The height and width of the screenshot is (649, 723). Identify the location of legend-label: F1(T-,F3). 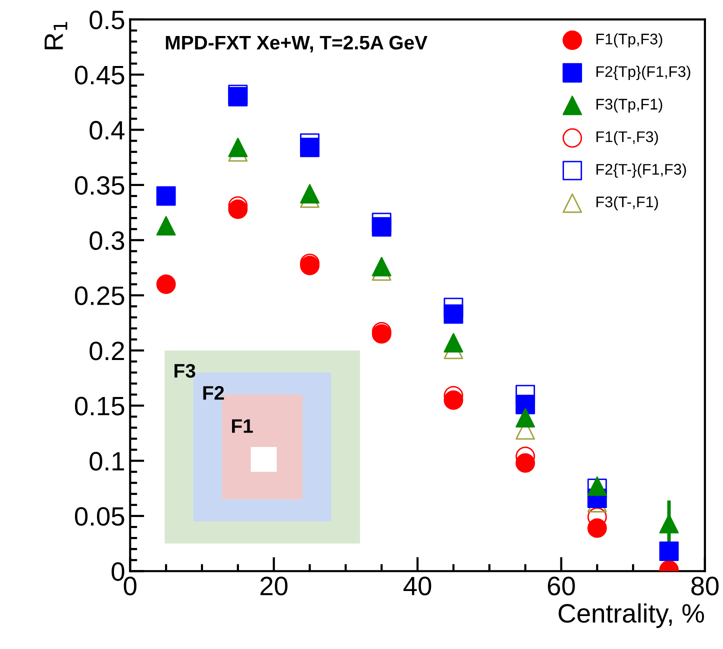
(627, 138).